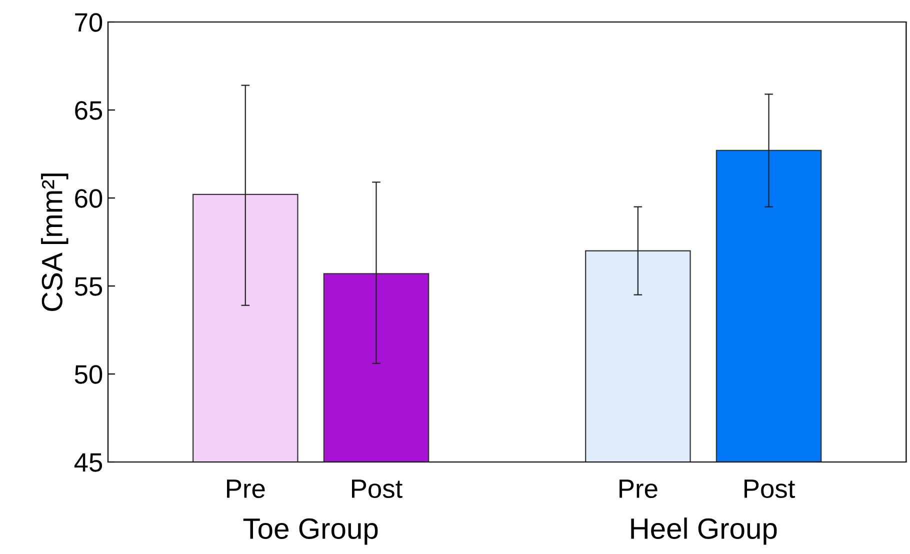  I want to click on text: Heel Group, so click(704, 531).